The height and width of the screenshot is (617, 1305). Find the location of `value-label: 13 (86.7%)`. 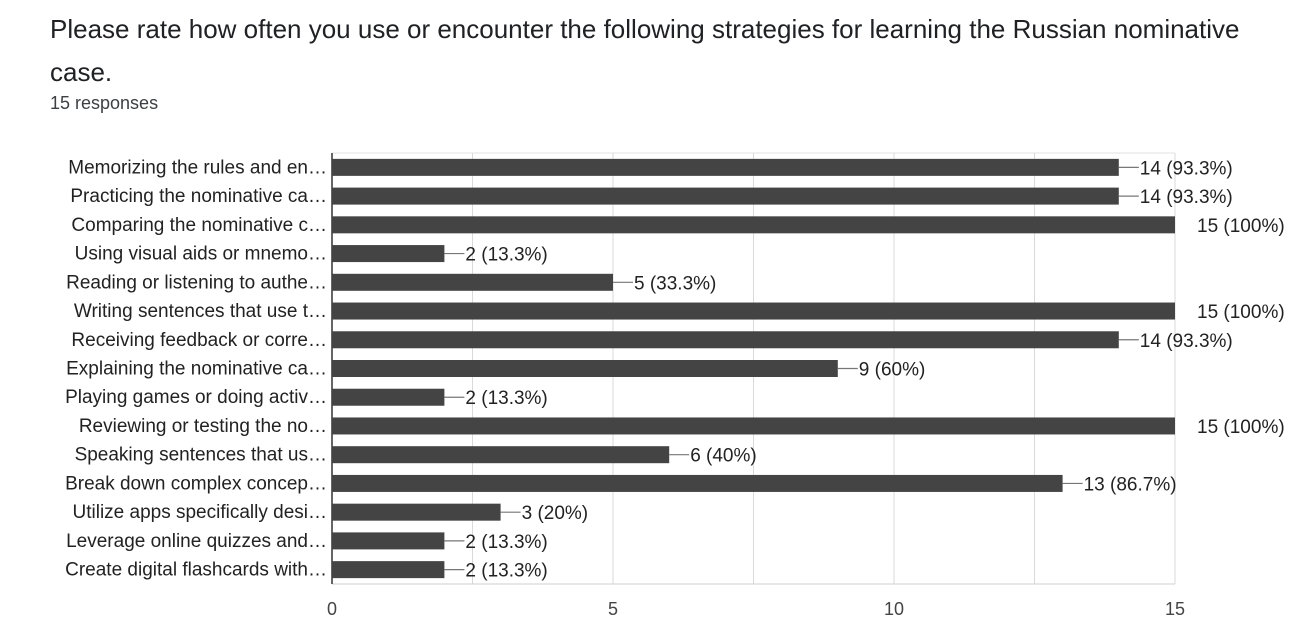

value-label: 13 (86.7%) is located at coordinates (1130, 484).